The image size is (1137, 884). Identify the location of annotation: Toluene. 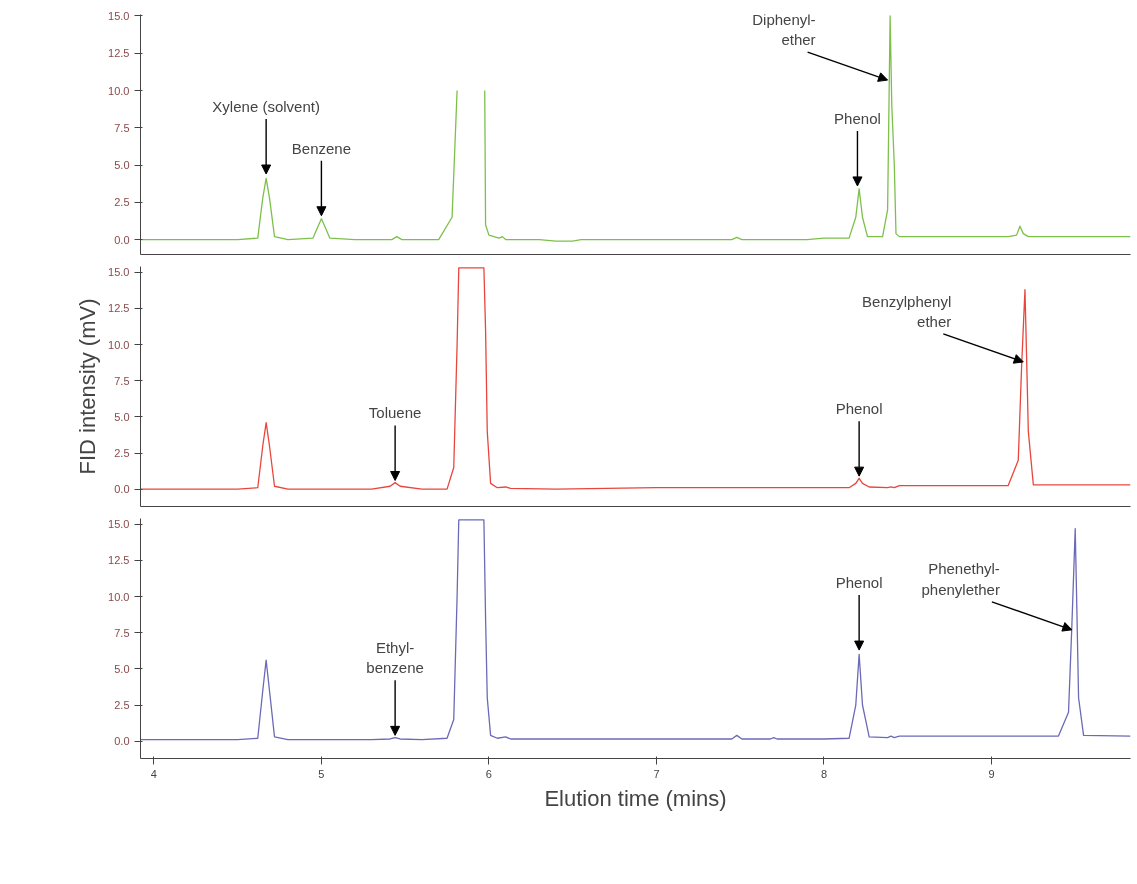
(395, 413).